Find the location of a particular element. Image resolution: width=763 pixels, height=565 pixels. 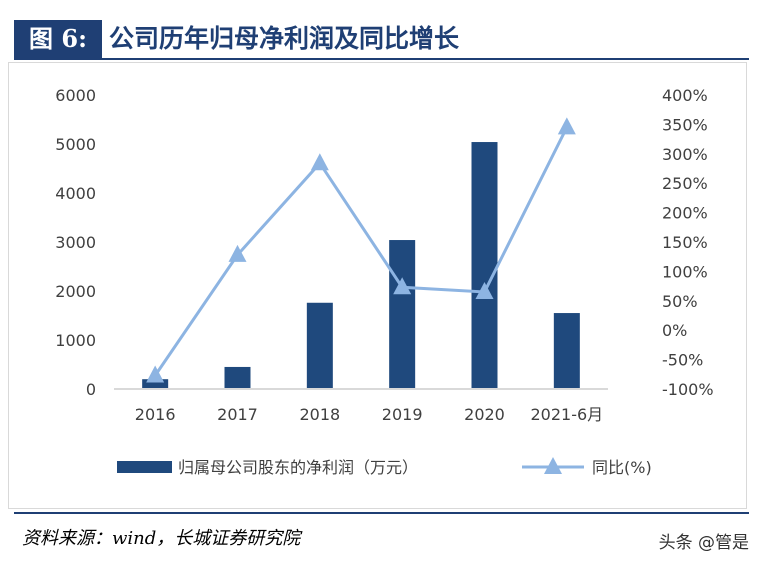

legend-bar-swatch is located at coordinates (144, 467).